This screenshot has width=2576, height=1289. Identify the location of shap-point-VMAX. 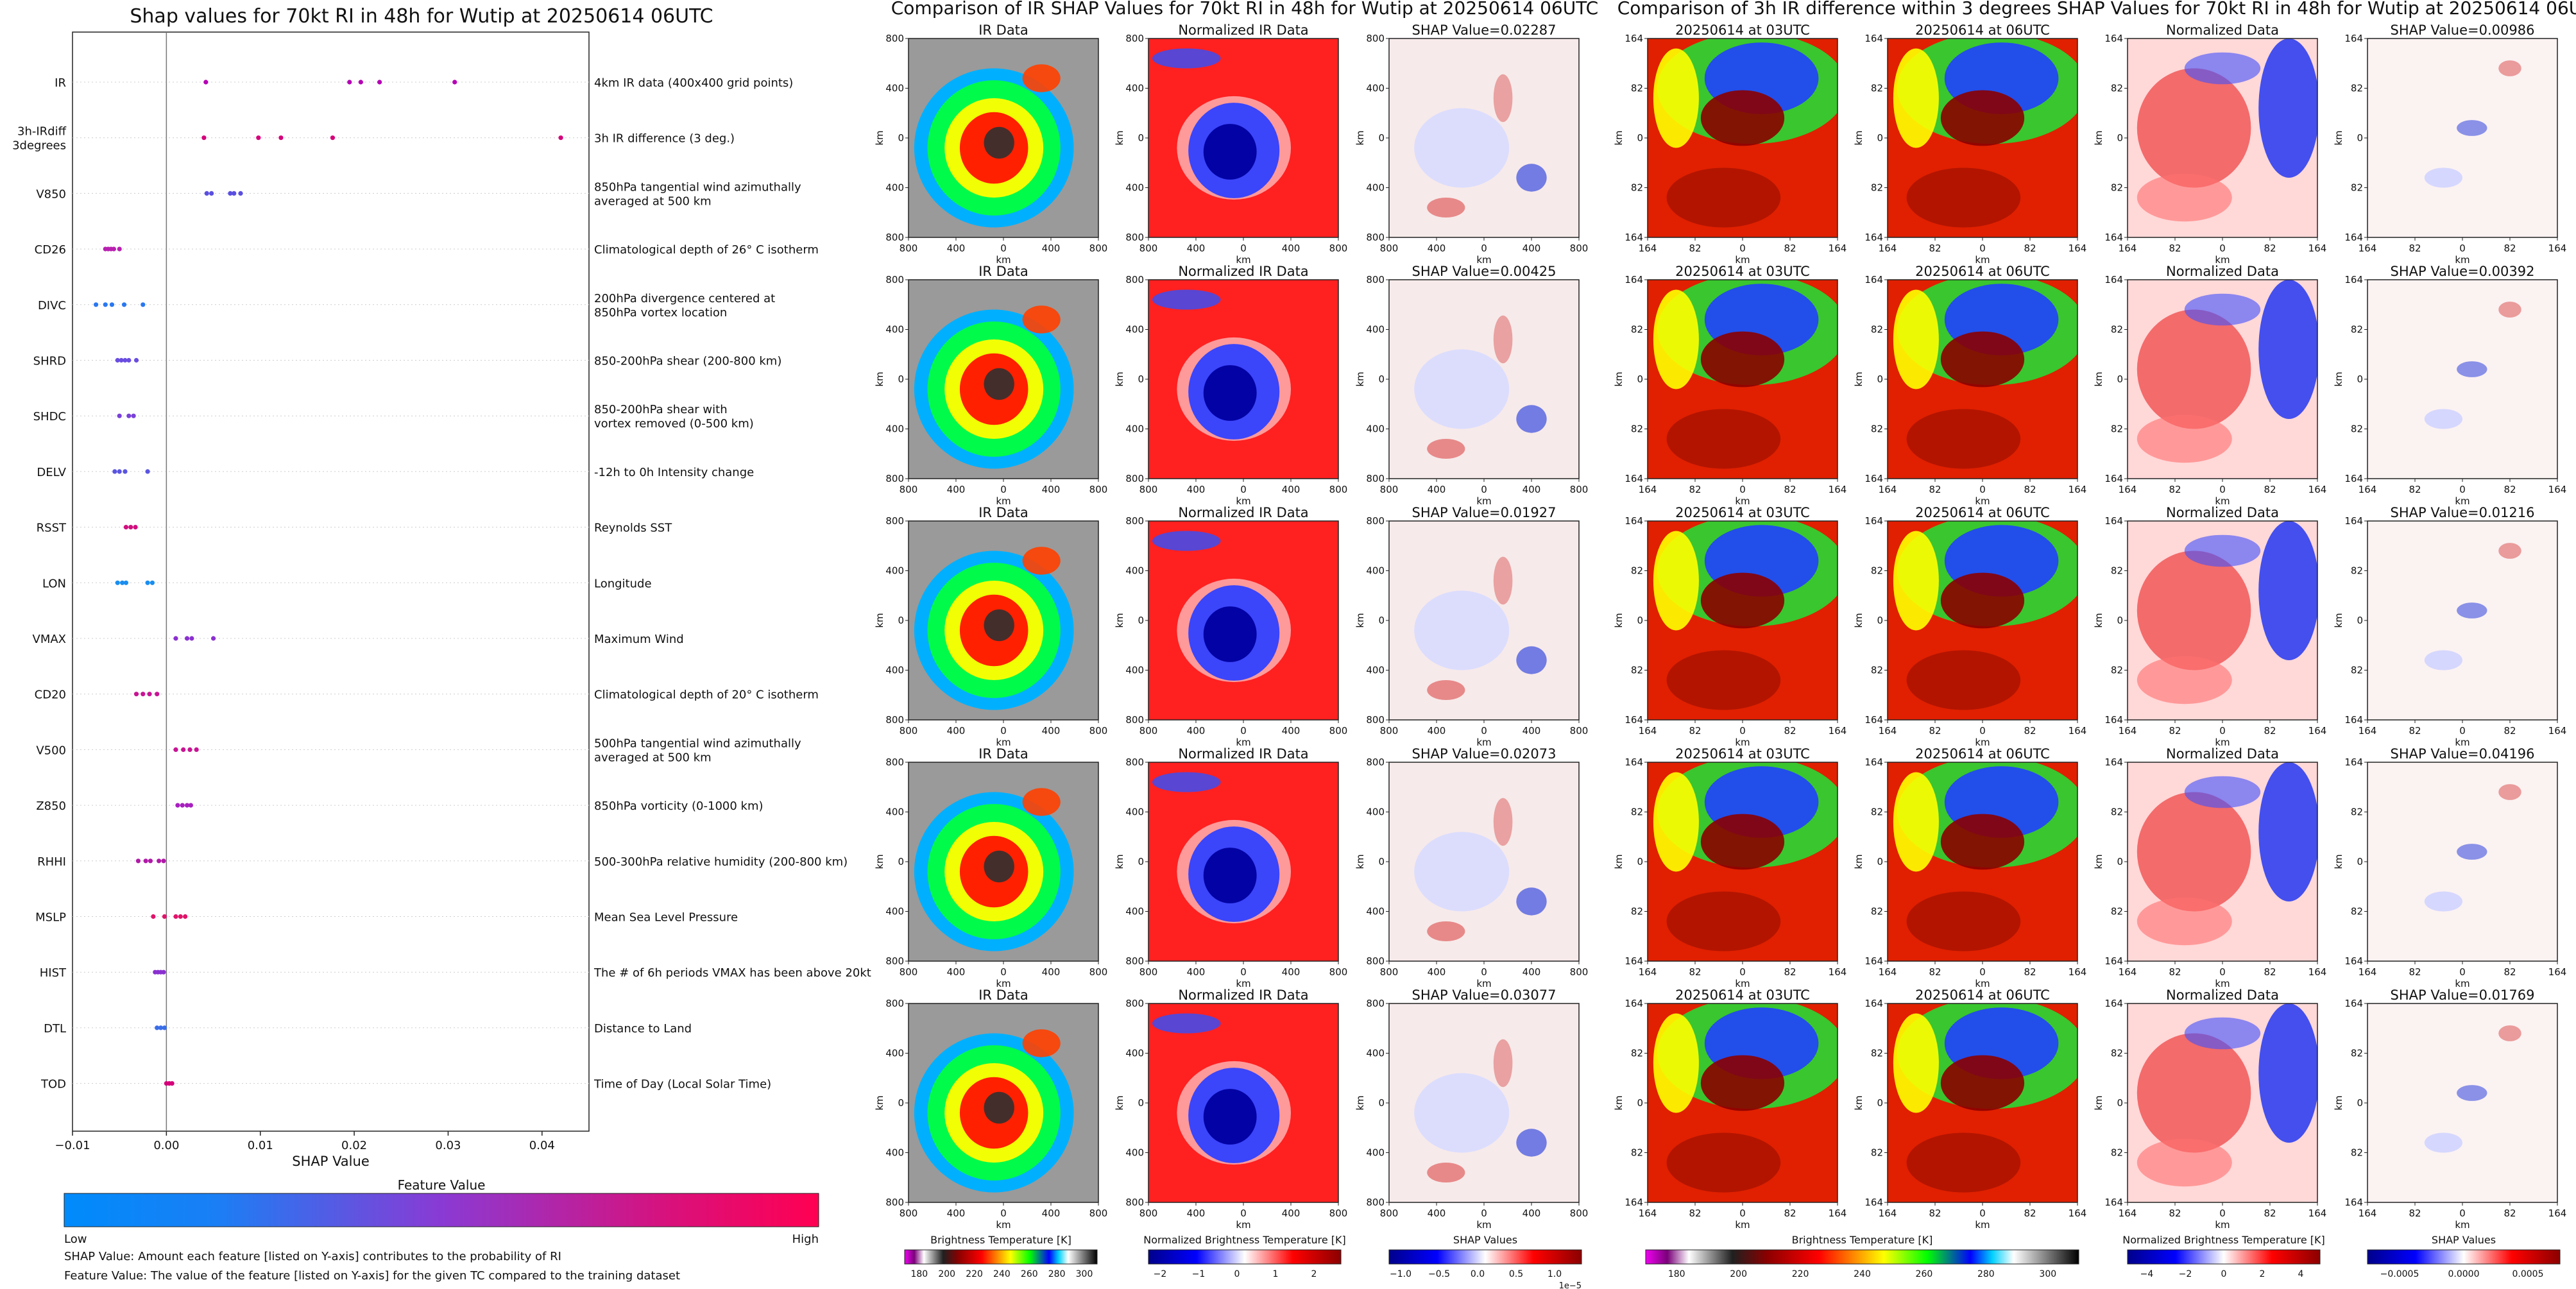
(175, 638).